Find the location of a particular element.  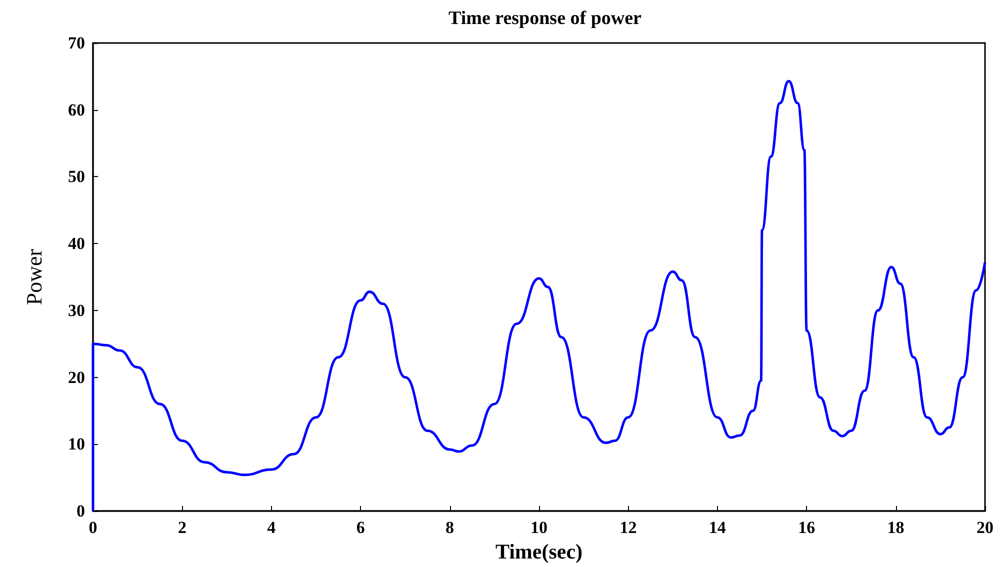

x-tick-label: 20 is located at coordinates (985, 527).